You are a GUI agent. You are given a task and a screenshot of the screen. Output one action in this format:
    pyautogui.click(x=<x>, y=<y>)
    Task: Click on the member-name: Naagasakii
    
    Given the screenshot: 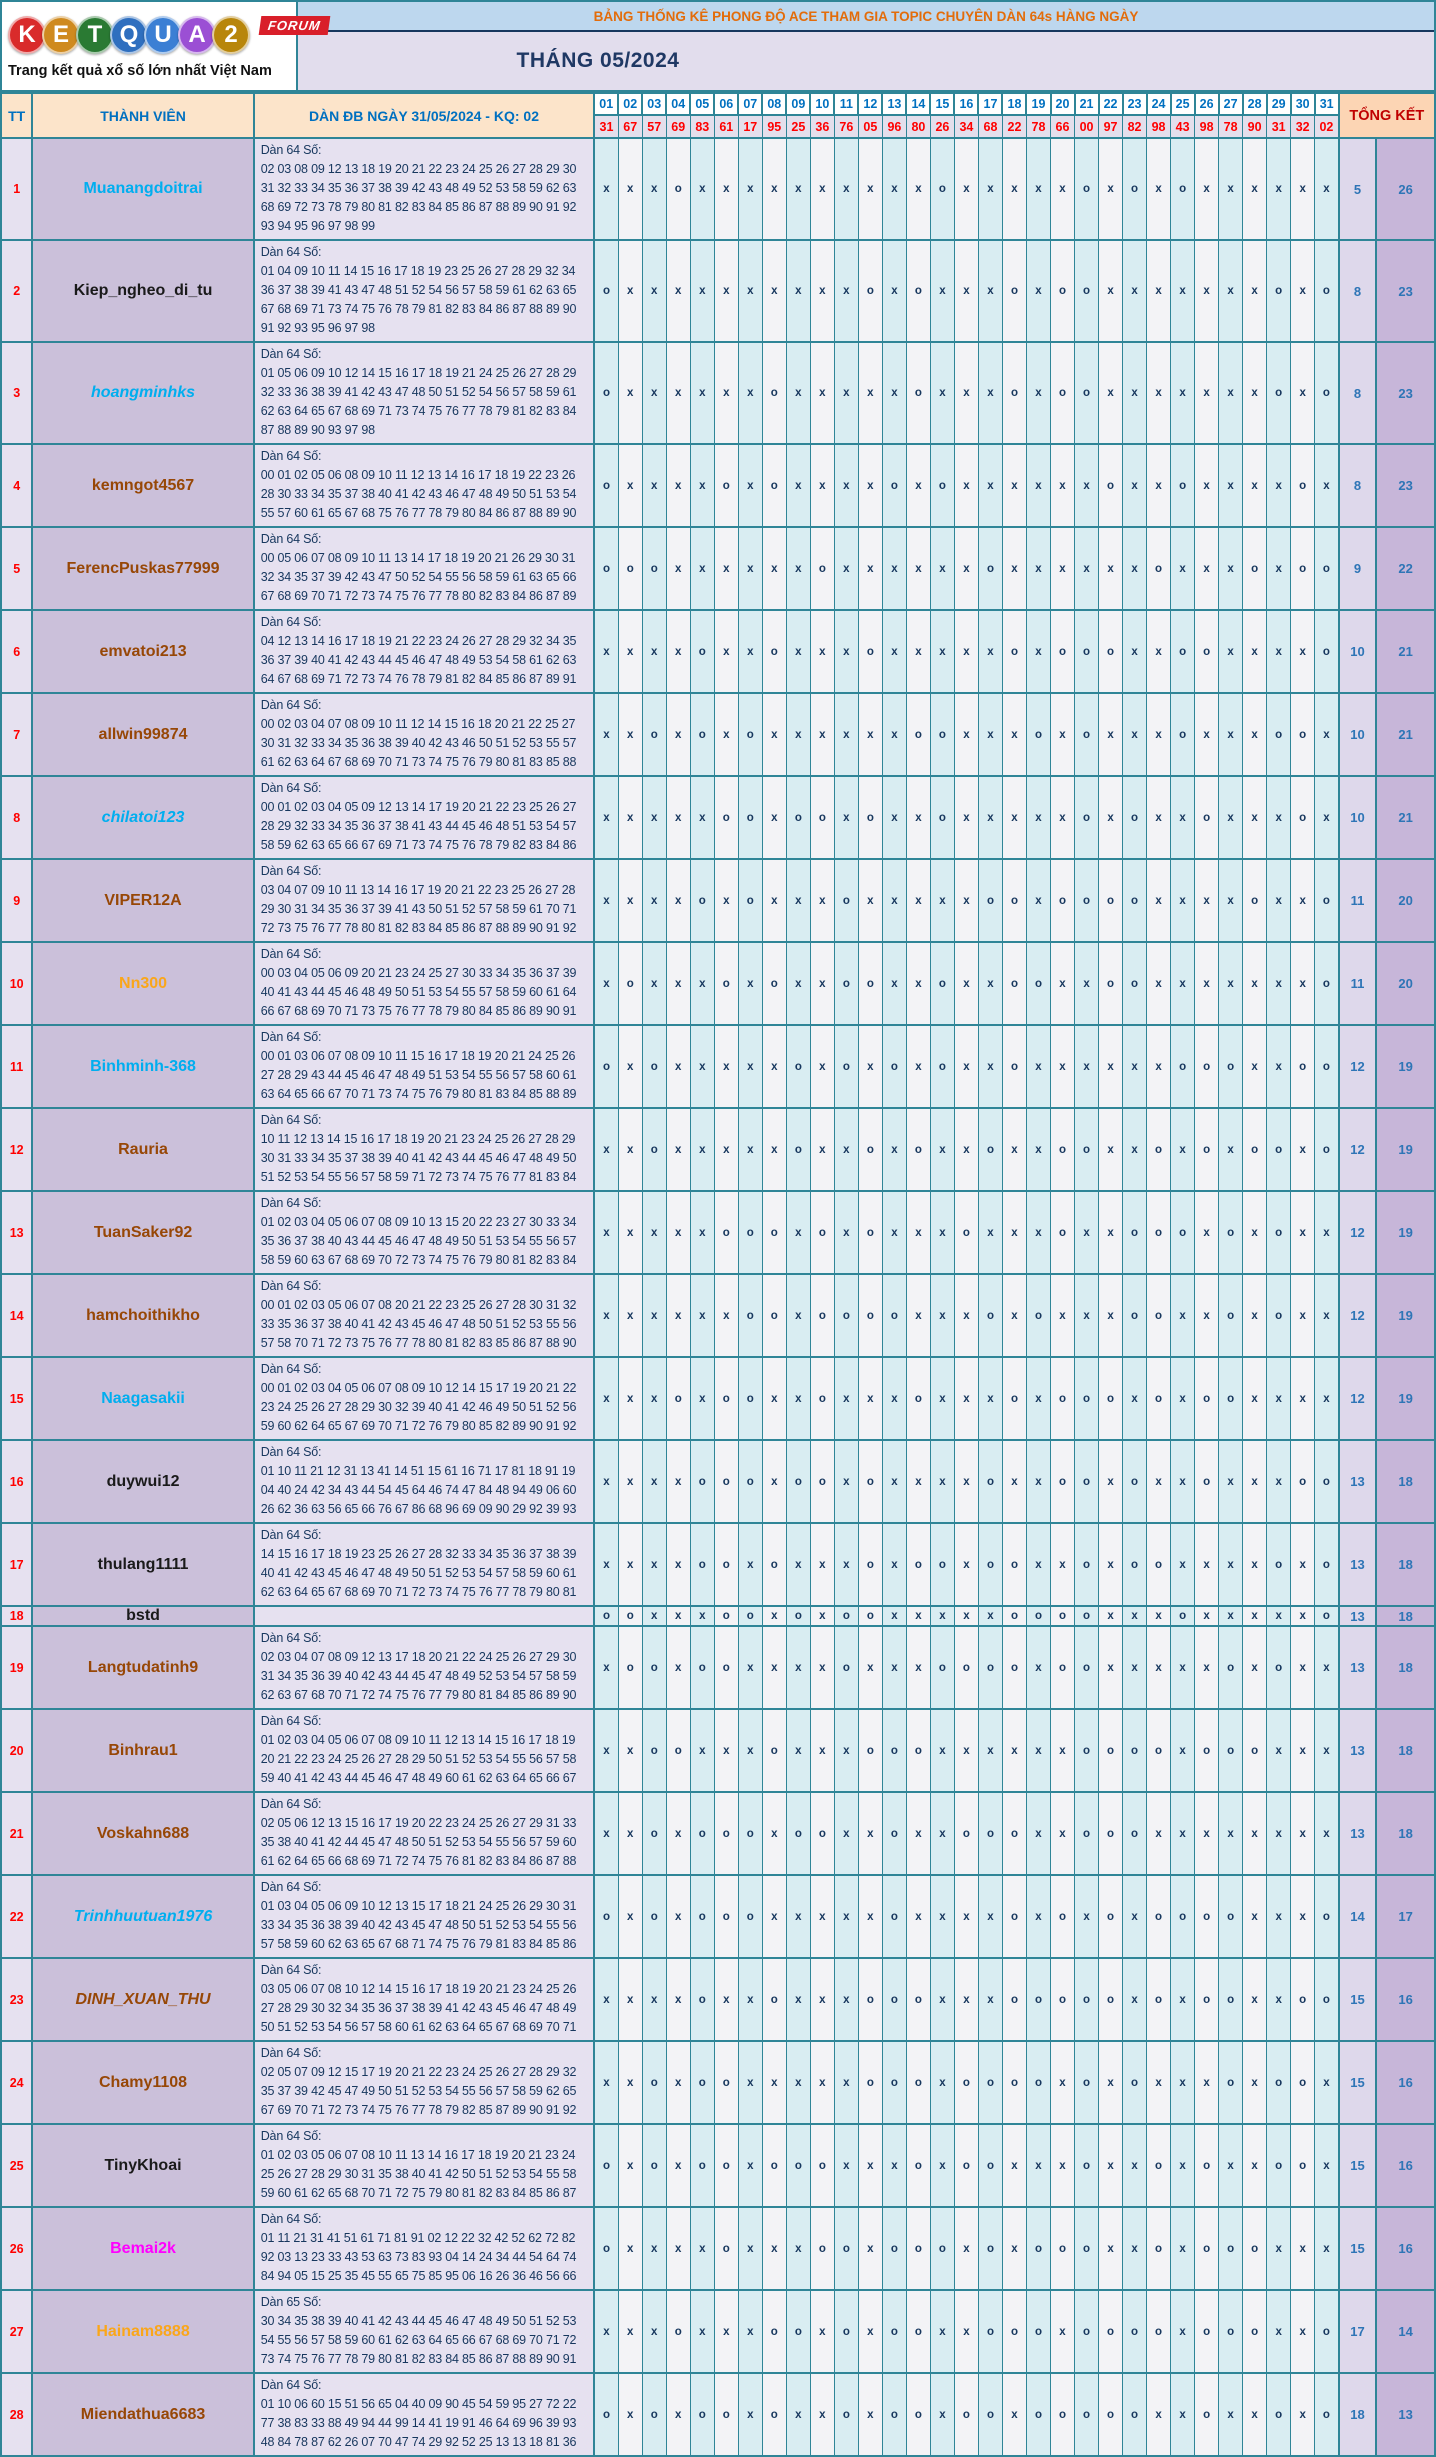 What is the action you would take?
    pyautogui.click(x=143, y=1398)
    